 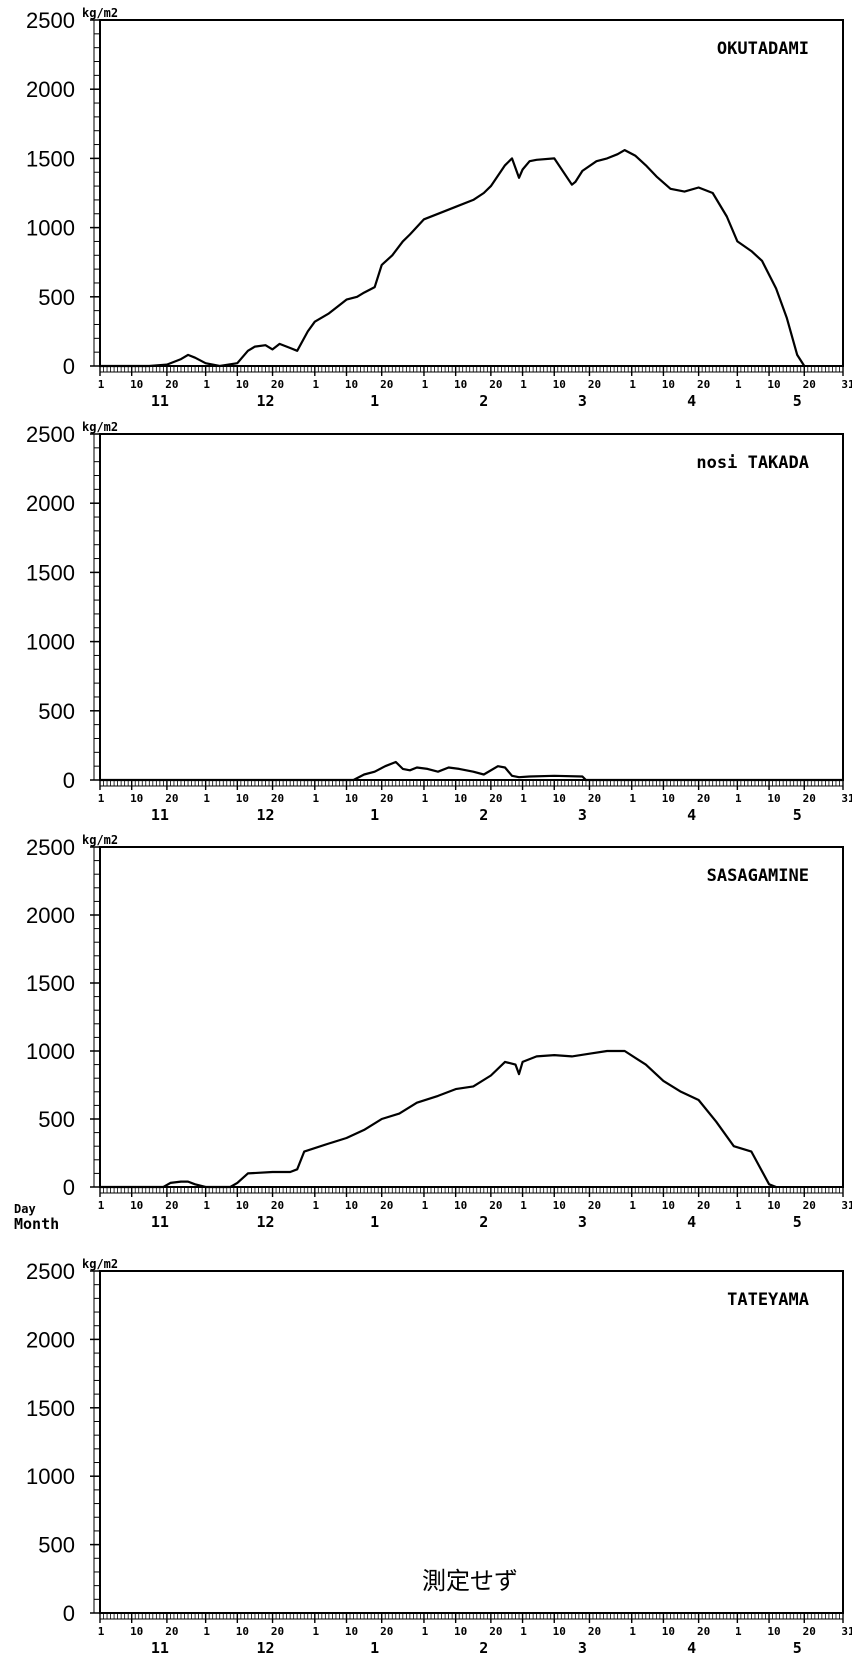 I want to click on x-month-tick-label: 12, so click(x=265, y=1222).